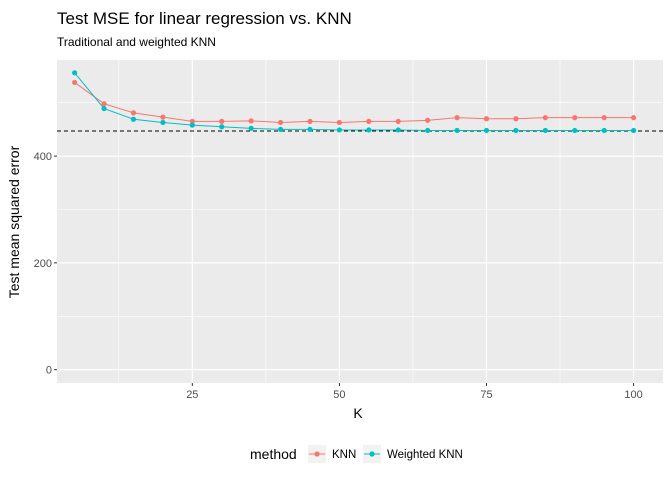  I want to click on legend-item-knn: KNN, so click(332, 454).